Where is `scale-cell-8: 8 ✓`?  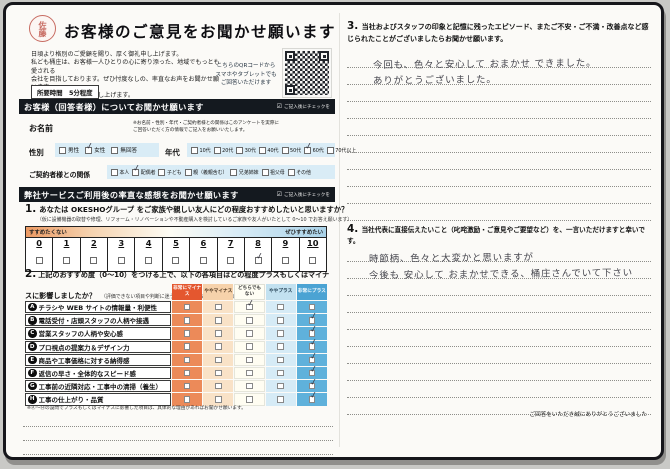 scale-cell-8: 8 ✓ is located at coordinates (257, 254).